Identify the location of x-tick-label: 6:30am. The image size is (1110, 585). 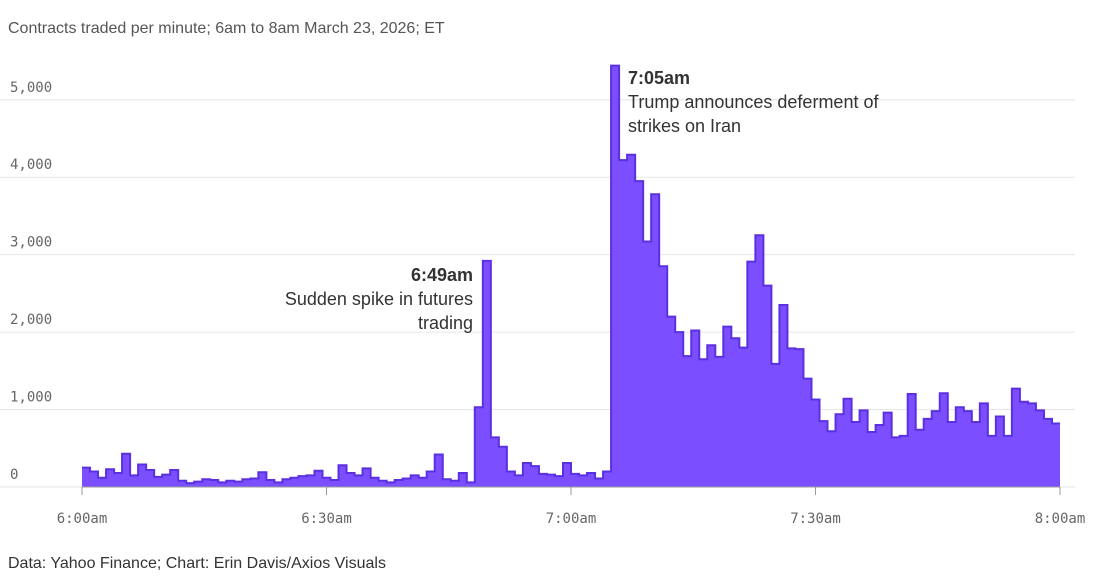
(326, 519).